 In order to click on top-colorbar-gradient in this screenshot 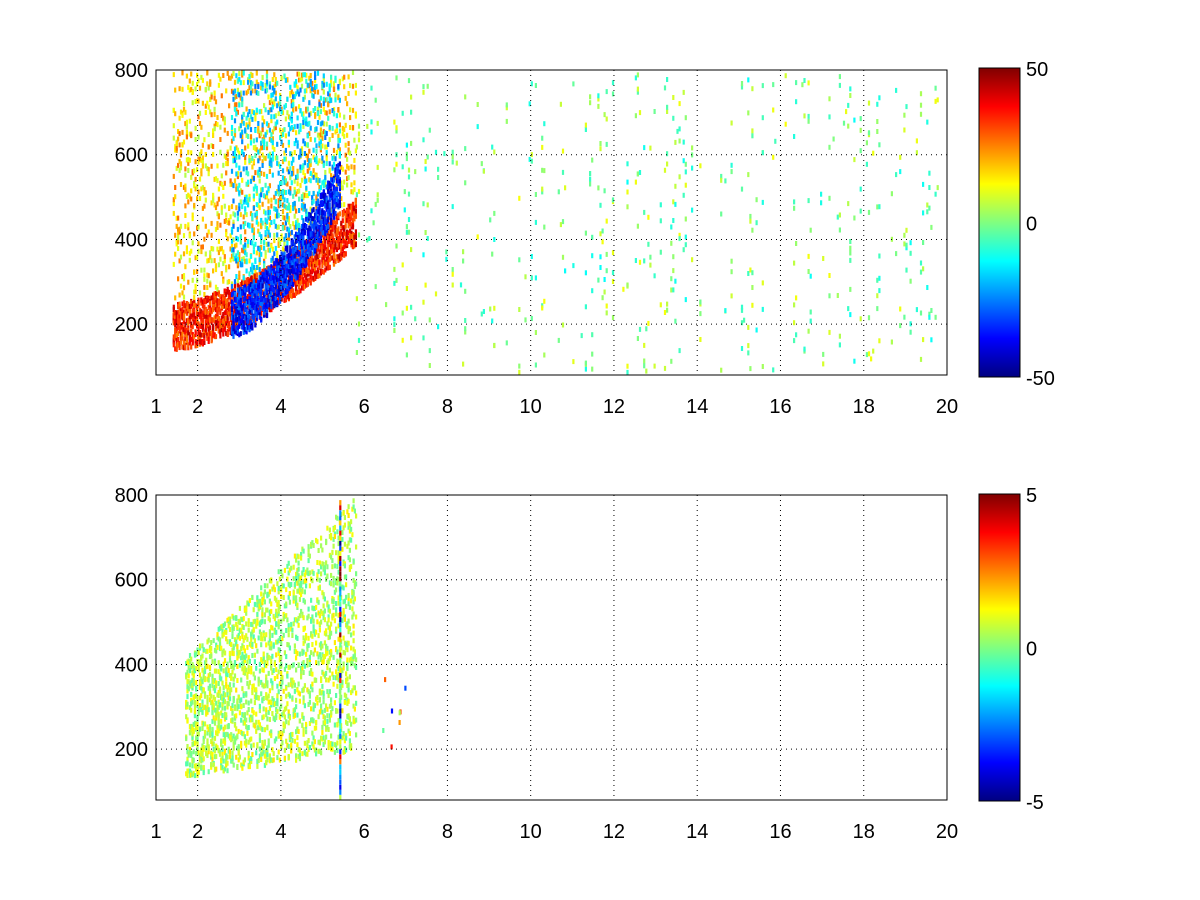, I will do `click(999, 222)`.